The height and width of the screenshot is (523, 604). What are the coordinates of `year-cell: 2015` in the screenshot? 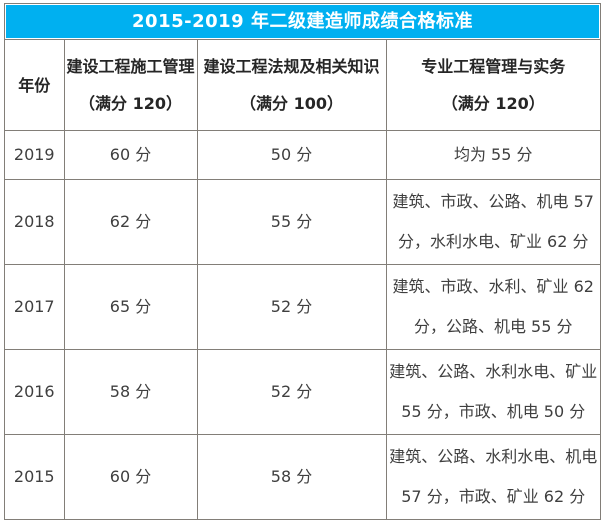 It's located at (34, 476).